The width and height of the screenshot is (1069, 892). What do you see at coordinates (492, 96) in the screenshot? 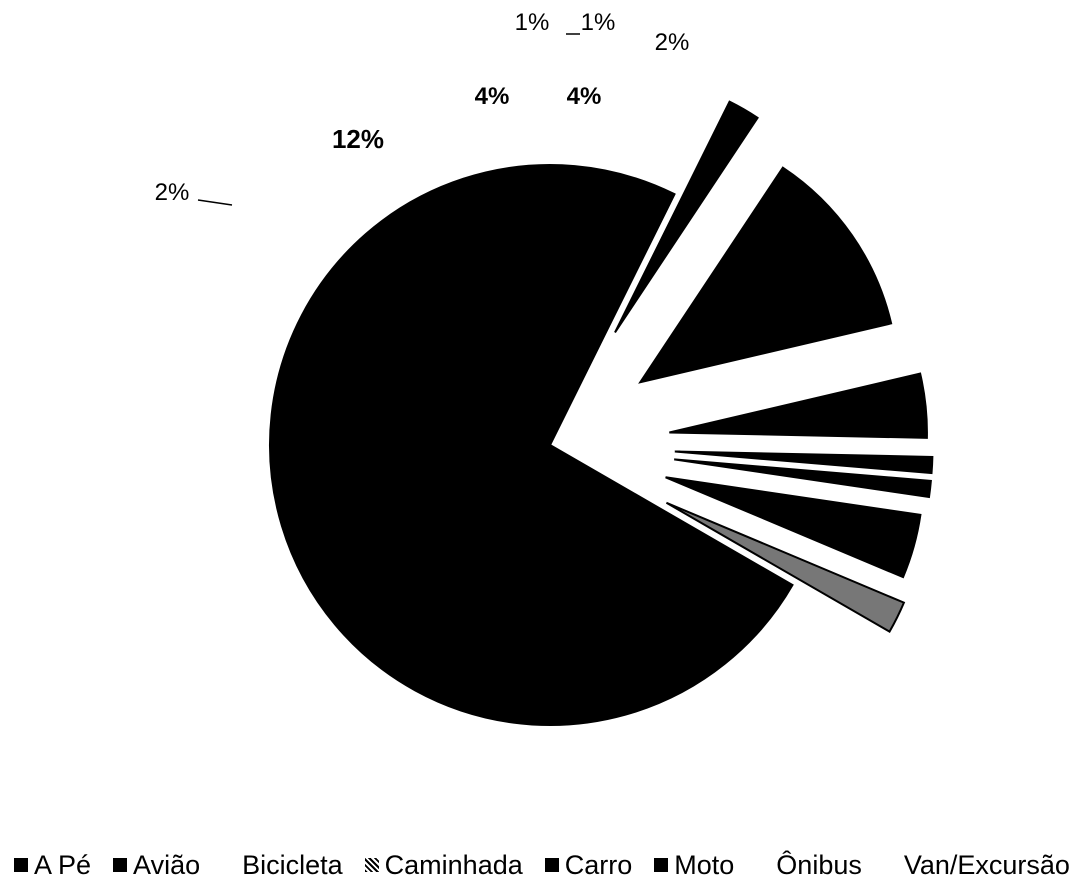
I see `data-label-bicicleta: 4%` at bounding box center [492, 96].